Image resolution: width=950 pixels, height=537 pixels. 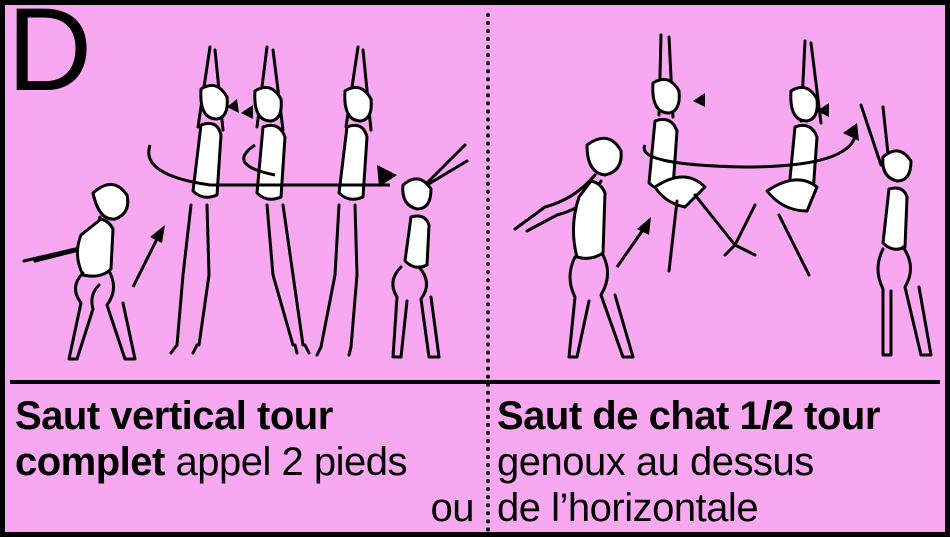 I want to click on crouch-figure-icon, so click(x=79, y=272).